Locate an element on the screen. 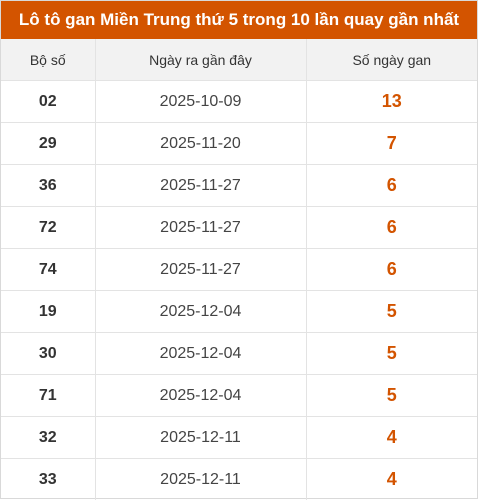  table-row: 30 2025-12-04 5 is located at coordinates (239, 354).